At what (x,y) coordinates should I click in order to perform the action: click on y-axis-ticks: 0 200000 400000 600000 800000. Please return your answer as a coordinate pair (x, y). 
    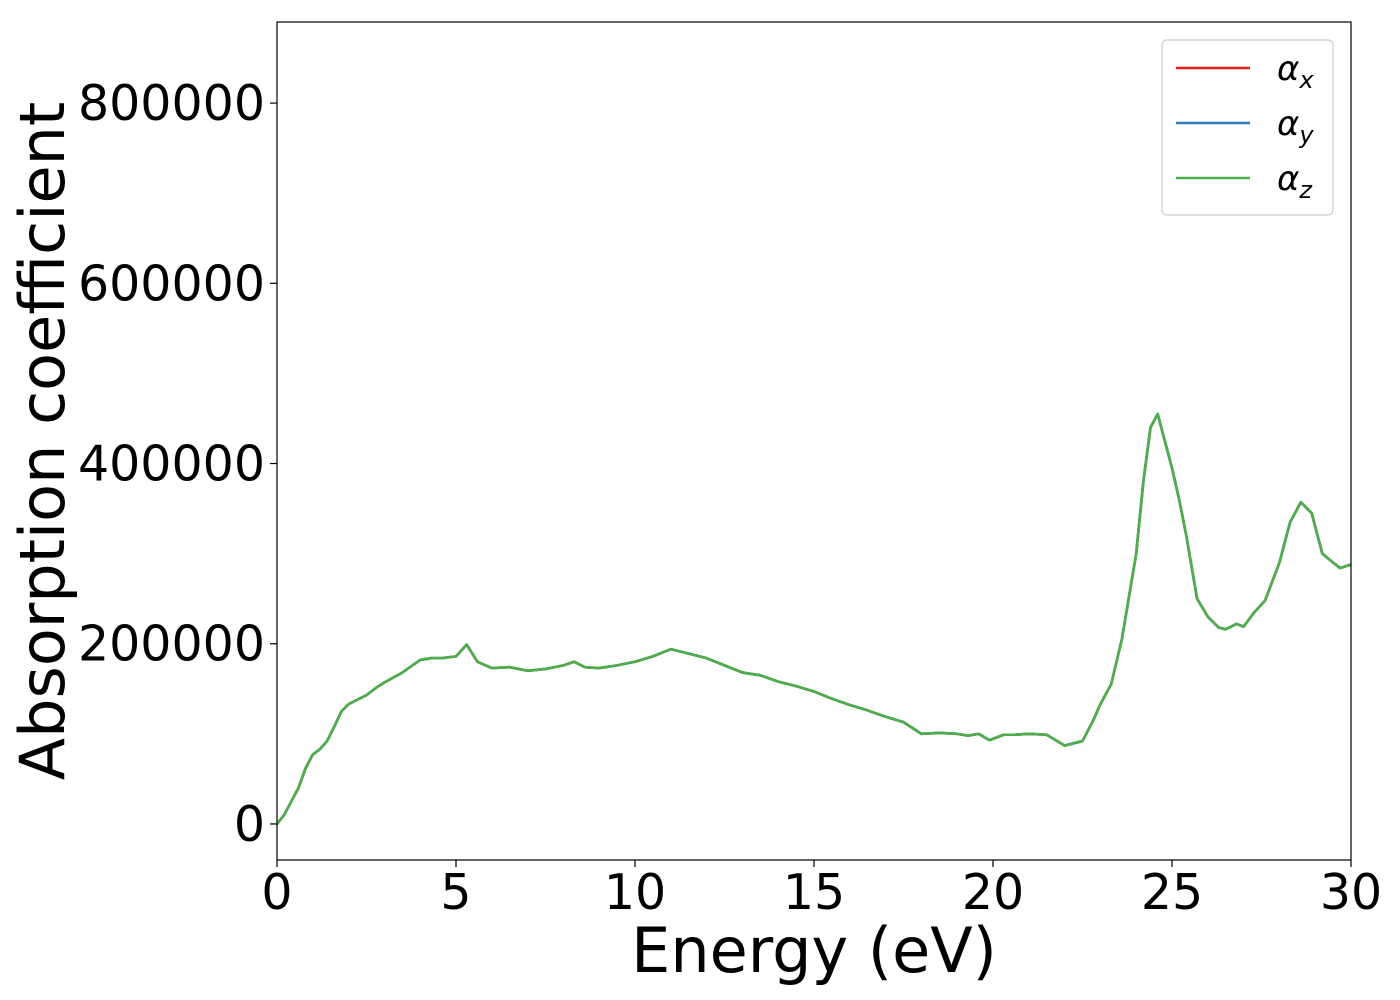
    Looking at the image, I should click on (177, 464).